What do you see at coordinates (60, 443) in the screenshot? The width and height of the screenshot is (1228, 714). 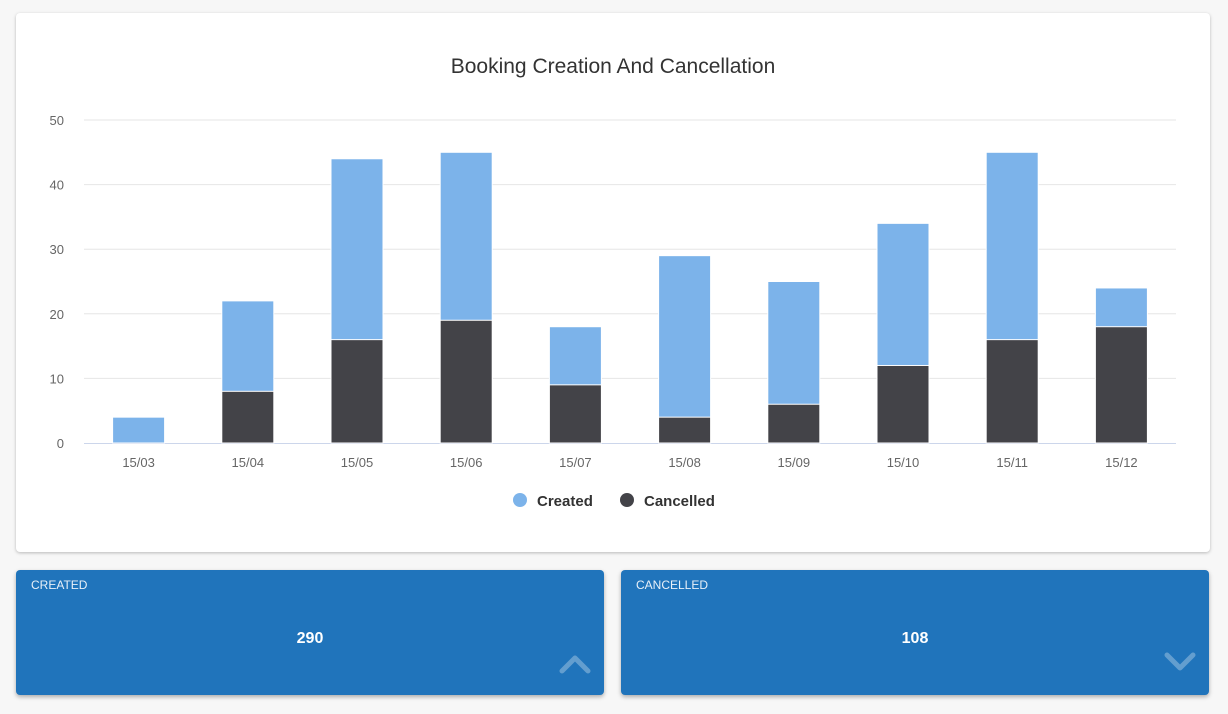 I see `y-tick-label: 0` at bounding box center [60, 443].